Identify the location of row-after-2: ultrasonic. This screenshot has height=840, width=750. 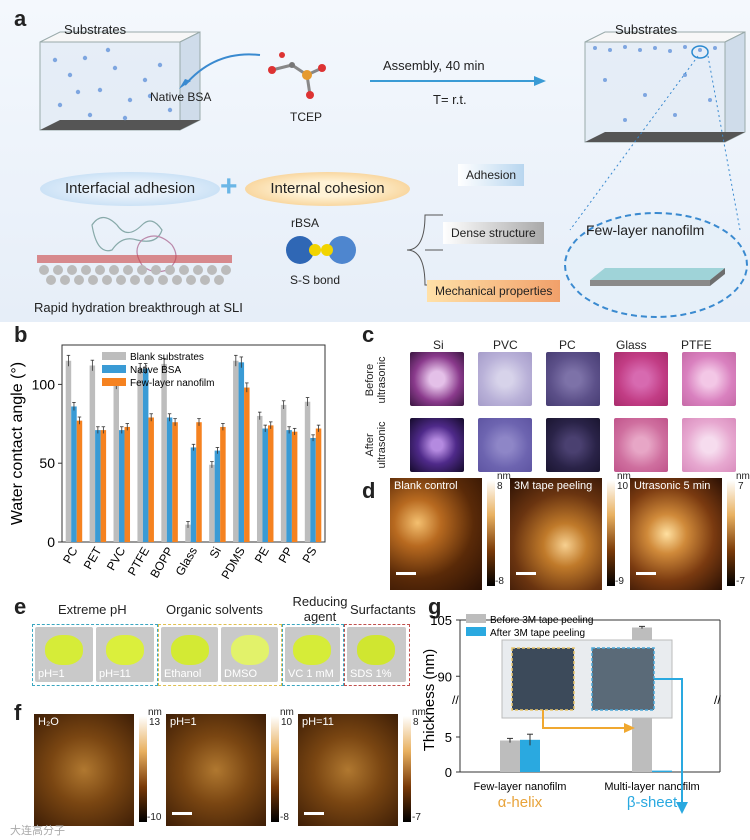
(382, 445).